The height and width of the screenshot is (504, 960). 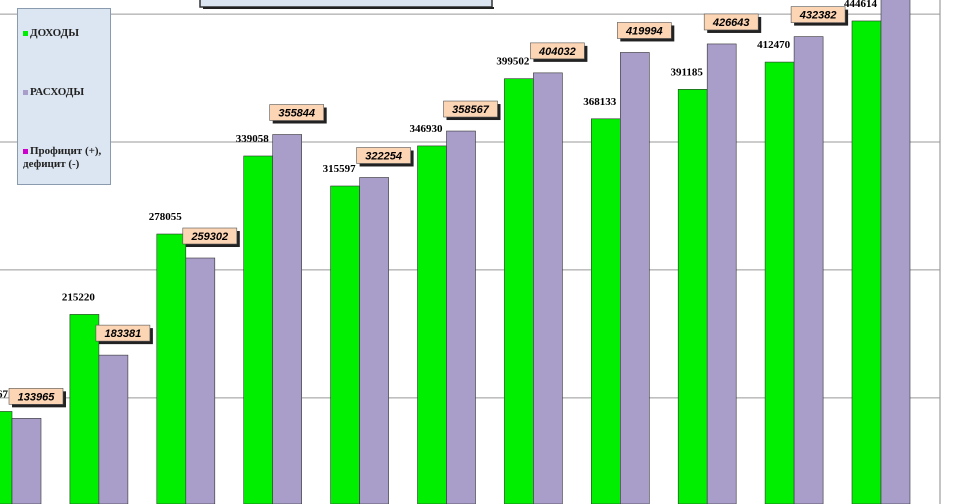 I want to click on value-label: 322254, so click(x=383, y=156).